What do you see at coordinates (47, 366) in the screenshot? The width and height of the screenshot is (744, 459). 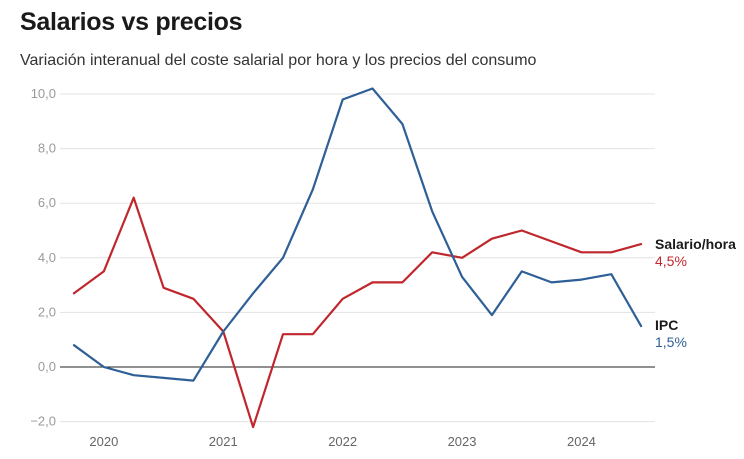 I see `y-tick-label: 0,0` at bounding box center [47, 366].